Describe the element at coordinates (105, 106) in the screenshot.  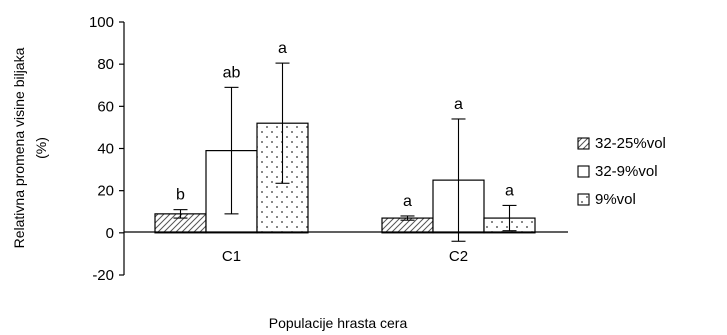
I see `y-tick-label: 60` at that location.